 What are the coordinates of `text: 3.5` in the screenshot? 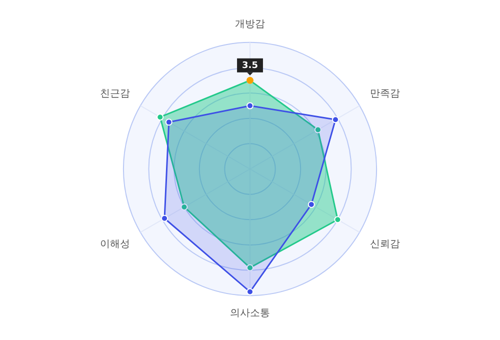 It's located at (250, 66).